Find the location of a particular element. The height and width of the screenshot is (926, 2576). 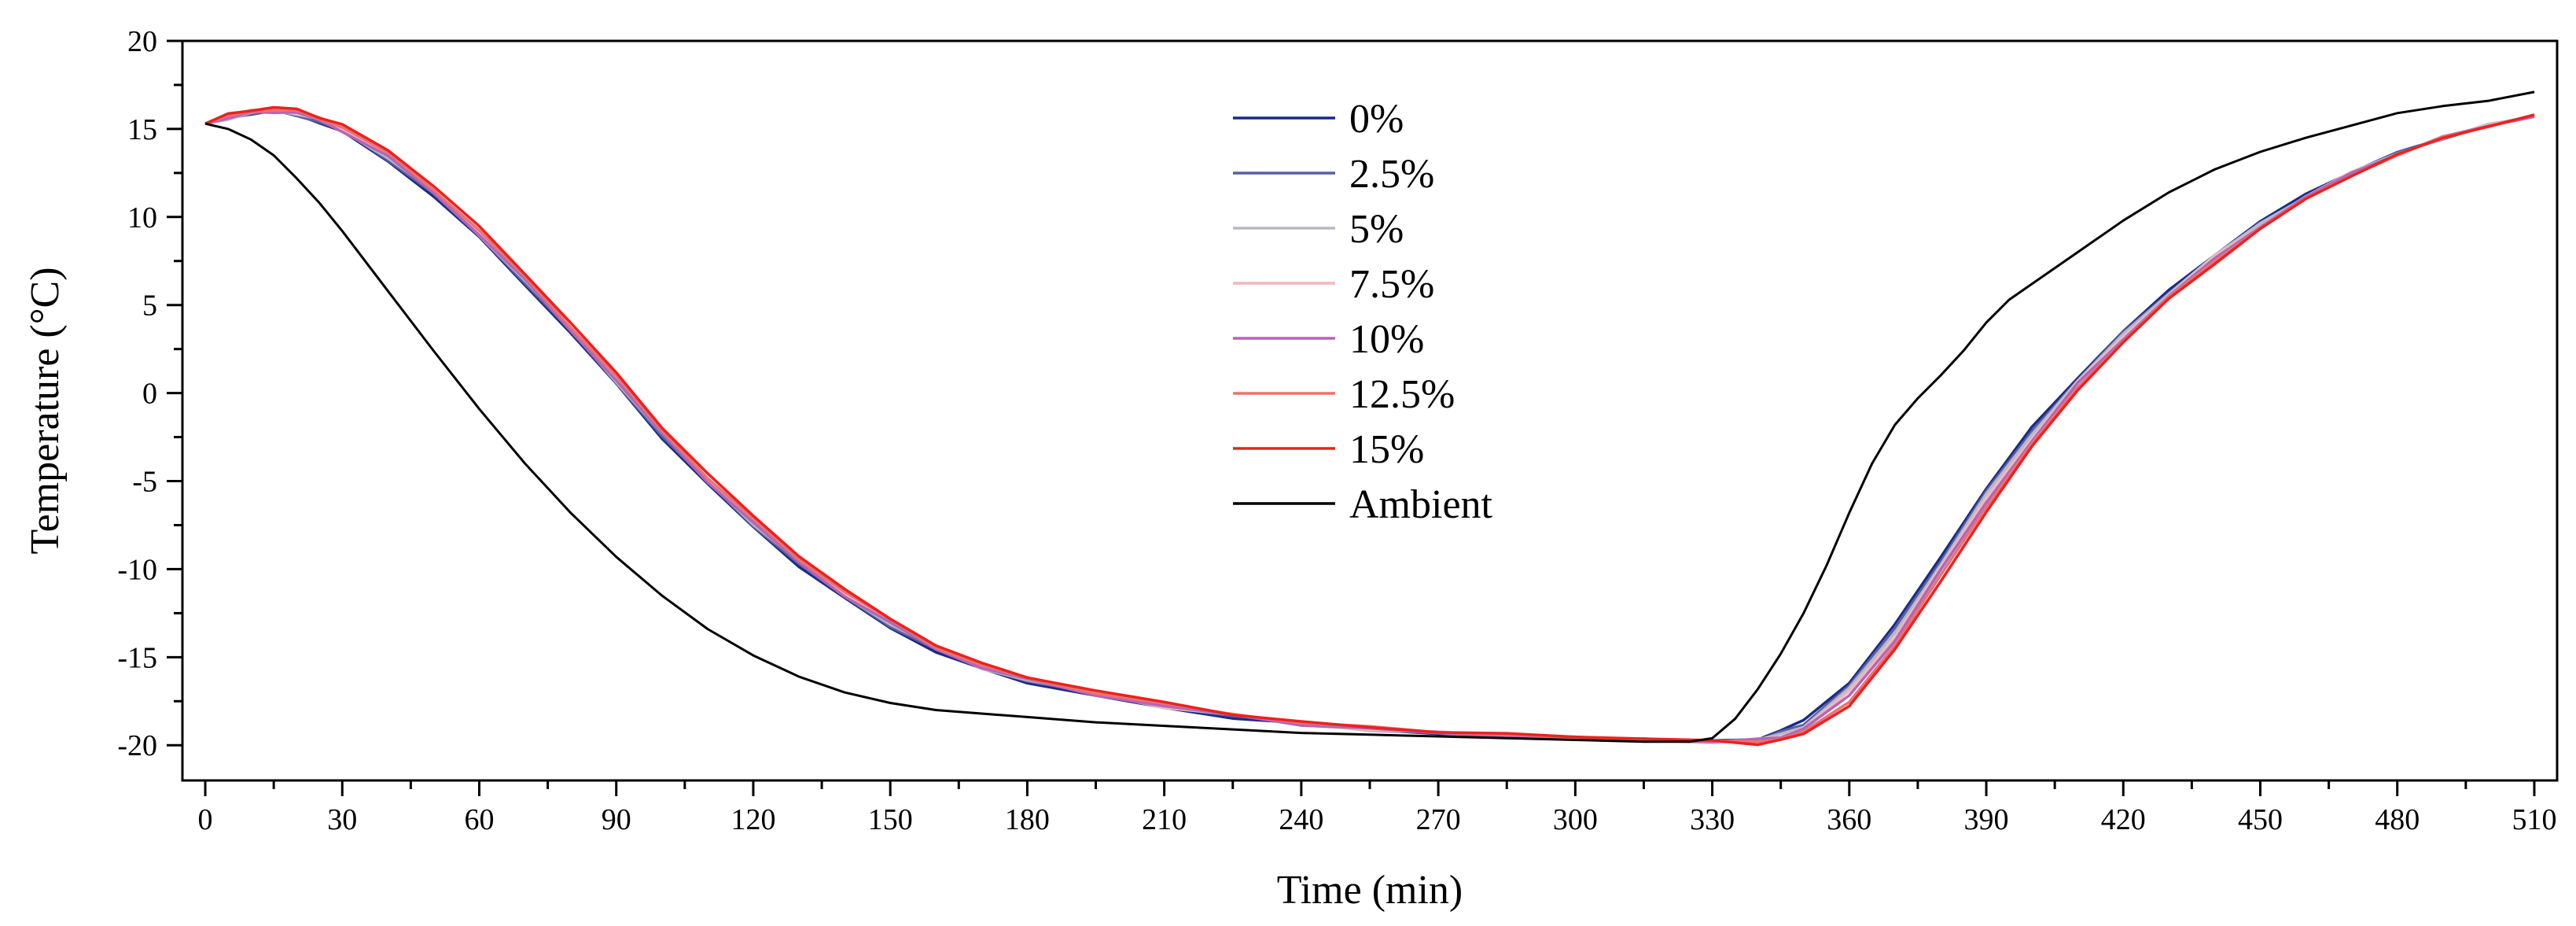

x-tick-label: 30 is located at coordinates (342, 819).